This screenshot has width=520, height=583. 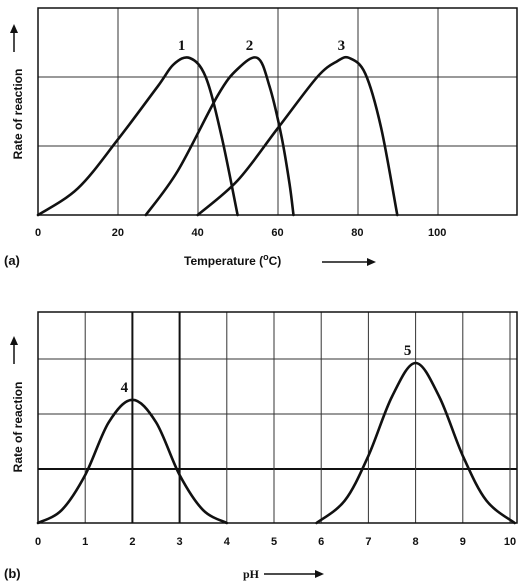 What do you see at coordinates (198, 233) in the screenshot?
I see `panel-a-x-tick-label: 40` at bounding box center [198, 233].